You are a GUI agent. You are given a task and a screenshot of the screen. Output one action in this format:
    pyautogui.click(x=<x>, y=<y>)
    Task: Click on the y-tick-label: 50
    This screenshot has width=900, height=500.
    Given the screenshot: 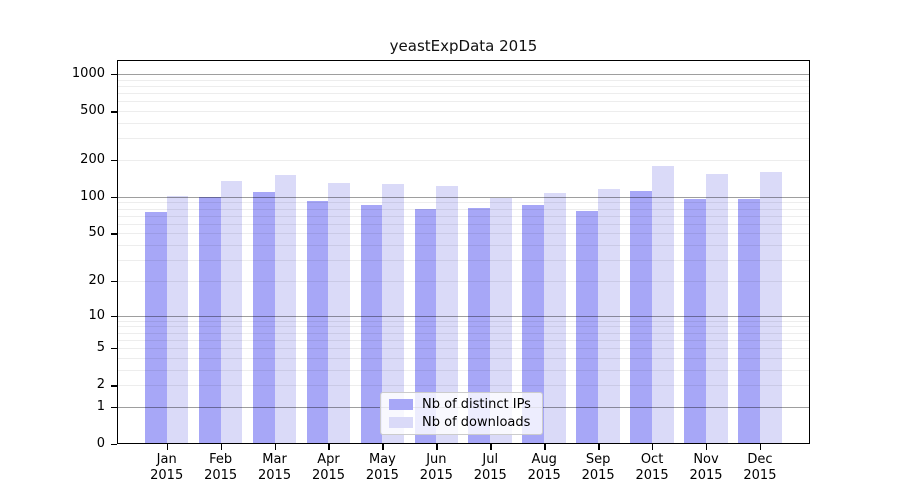 What is the action you would take?
    pyautogui.click(x=96, y=233)
    